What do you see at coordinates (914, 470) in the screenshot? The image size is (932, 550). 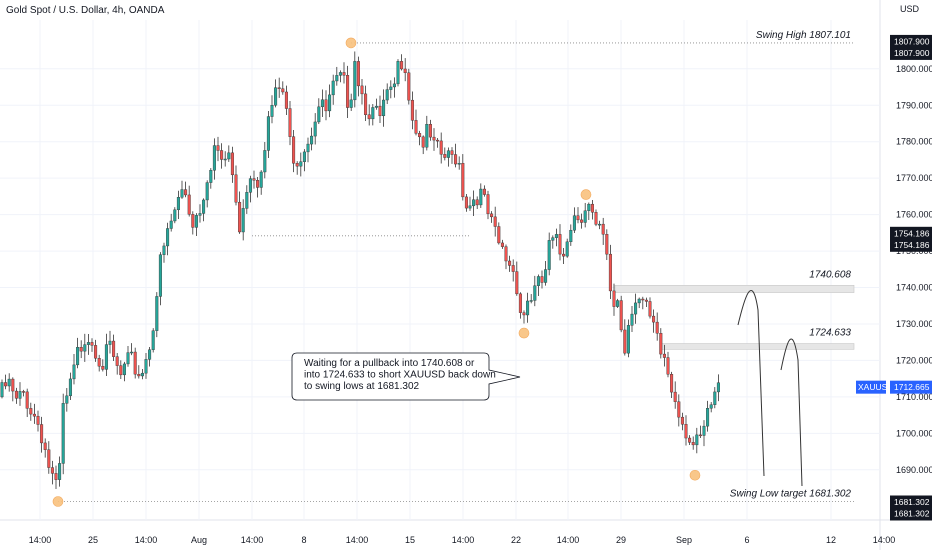 I see `y-tick-label: 1690.000` at bounding box center [914, 470].